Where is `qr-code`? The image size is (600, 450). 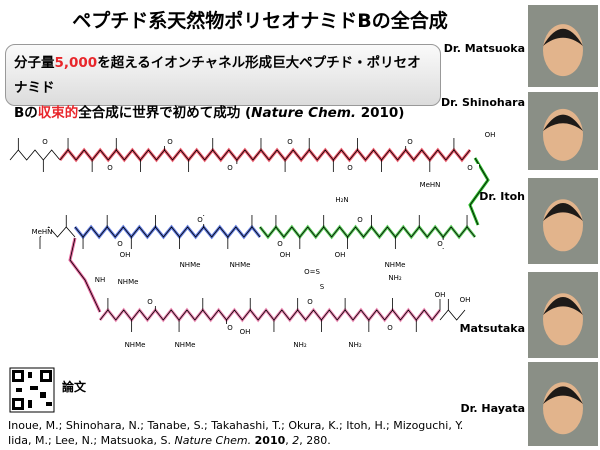
qr-code is located at coordinates (32, 390).